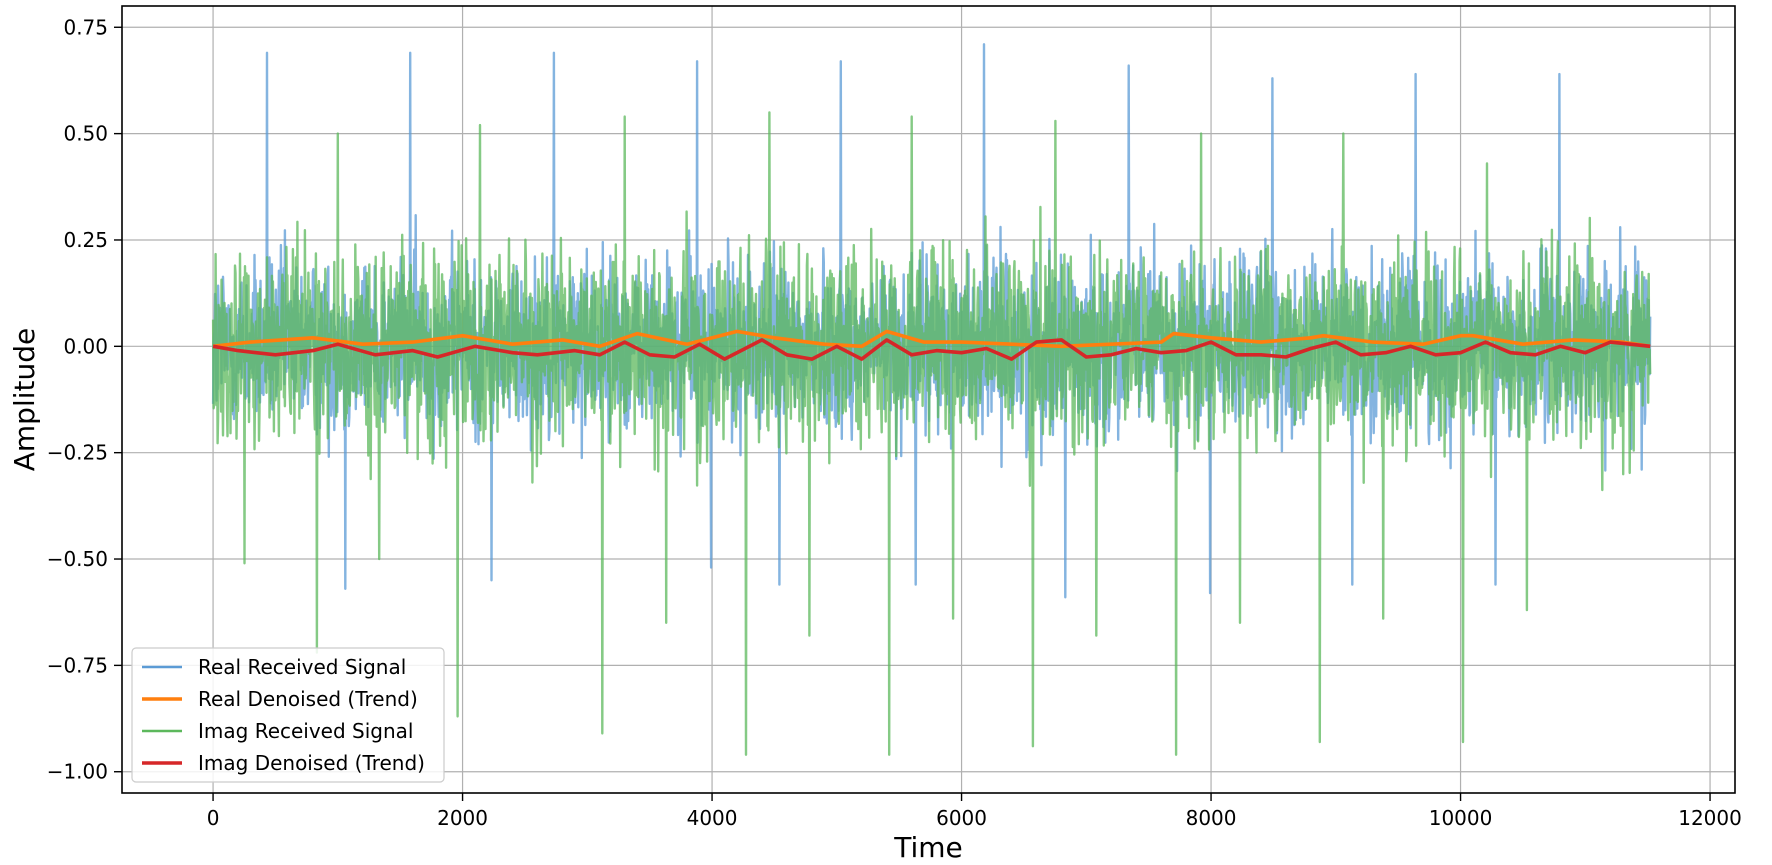  I want to click on legend-box, so click(288, 715).